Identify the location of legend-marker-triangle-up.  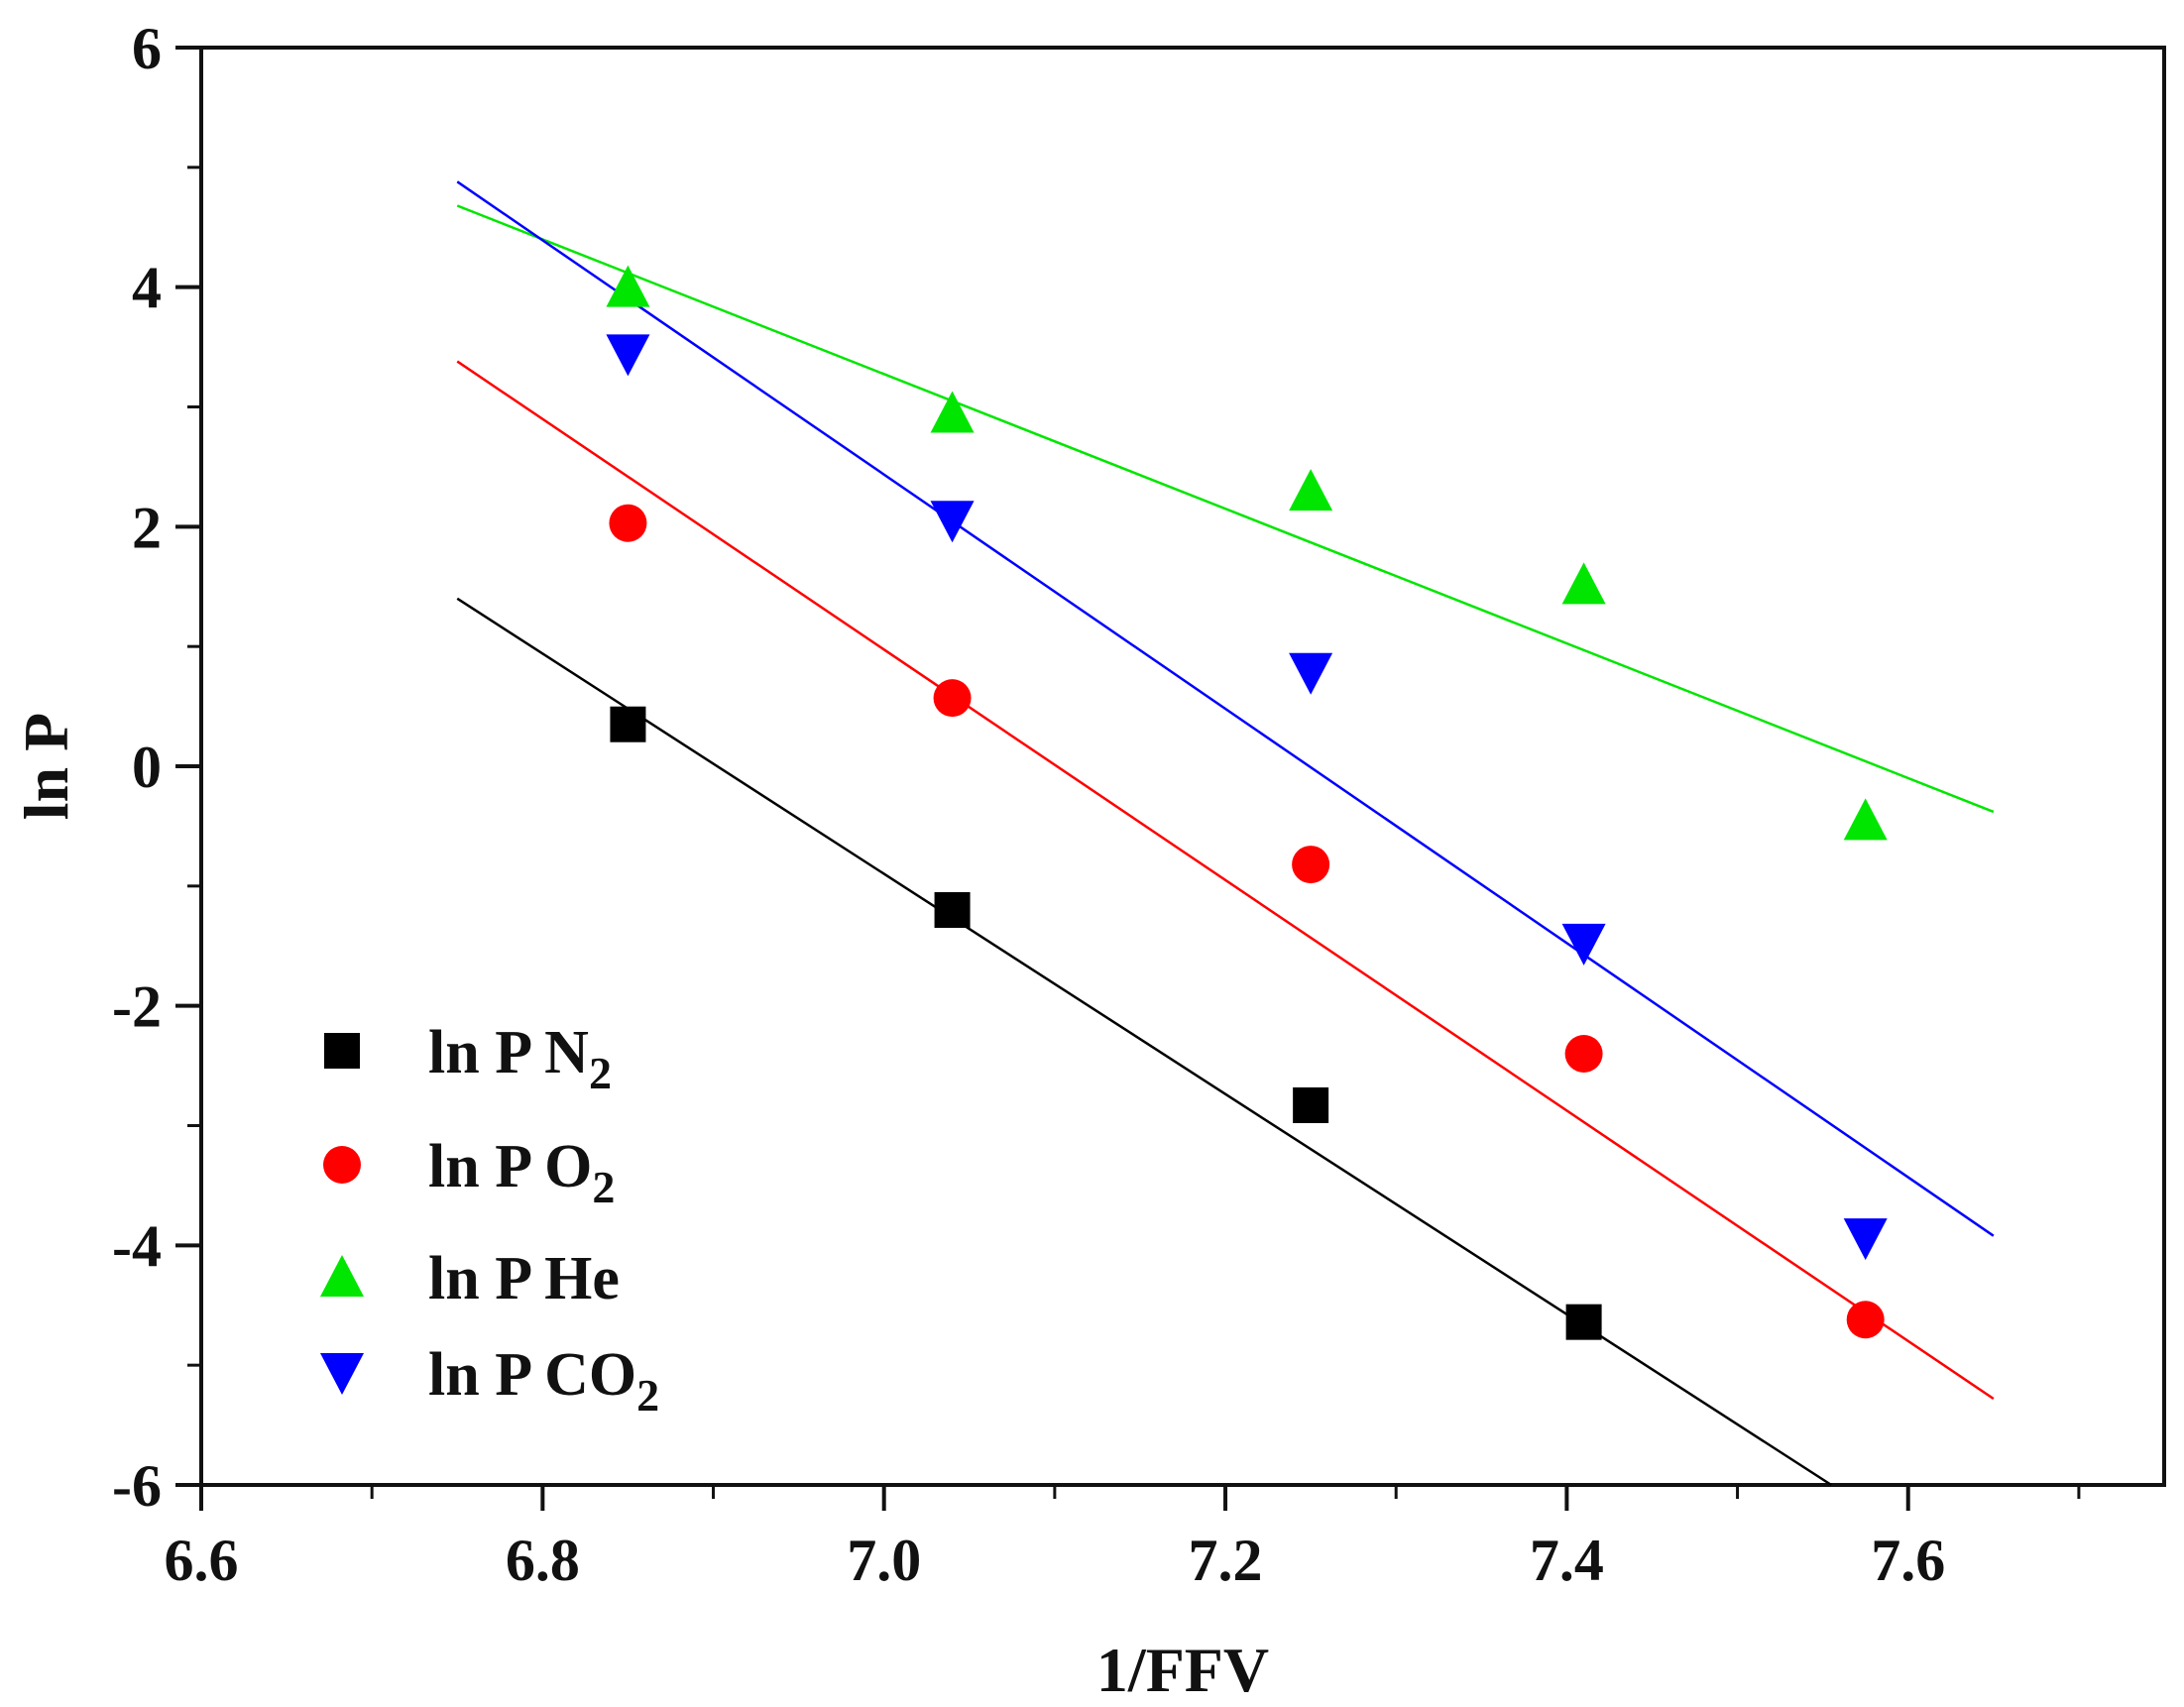
(342, 1276).